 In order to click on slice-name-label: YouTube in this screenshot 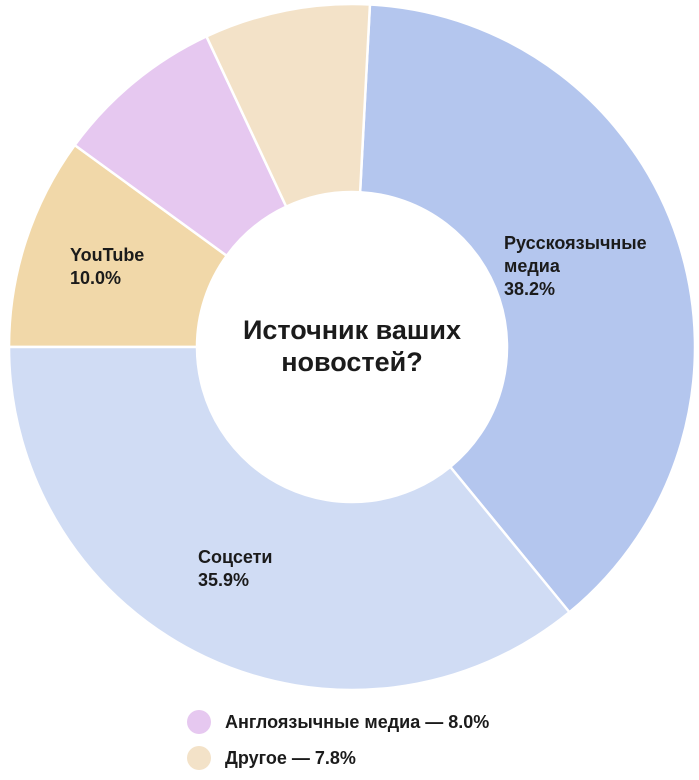, I will do `click(107, 255)`.